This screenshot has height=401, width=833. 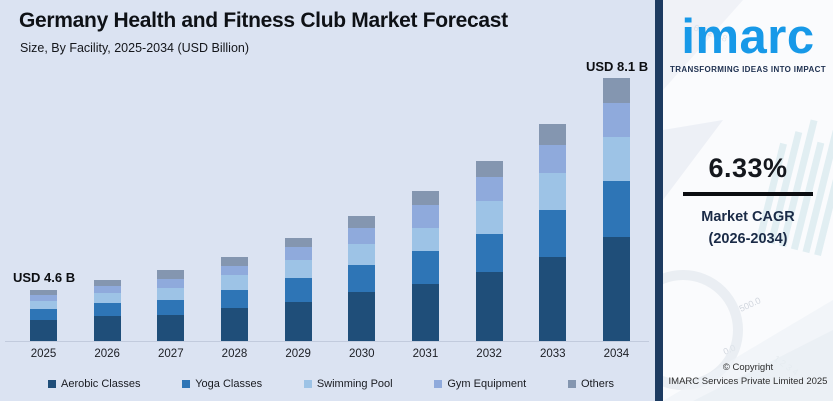 I want to click on x-tick-label-2034: 2034, so click(x=616, y=354).